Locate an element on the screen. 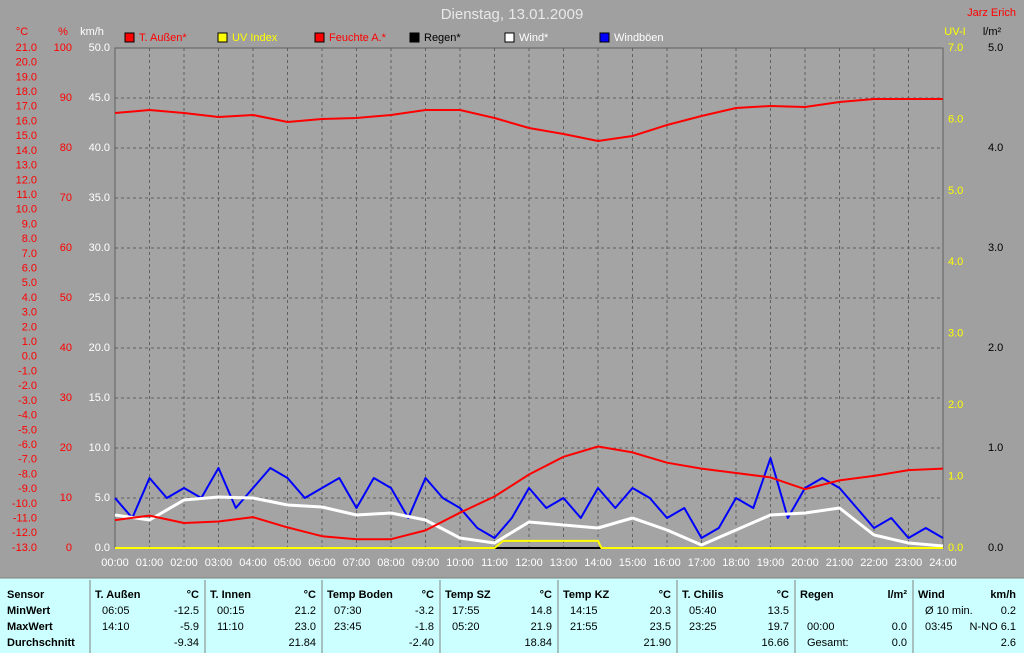  y-tick-label: -2.0 is located at coordinates (27, 386).